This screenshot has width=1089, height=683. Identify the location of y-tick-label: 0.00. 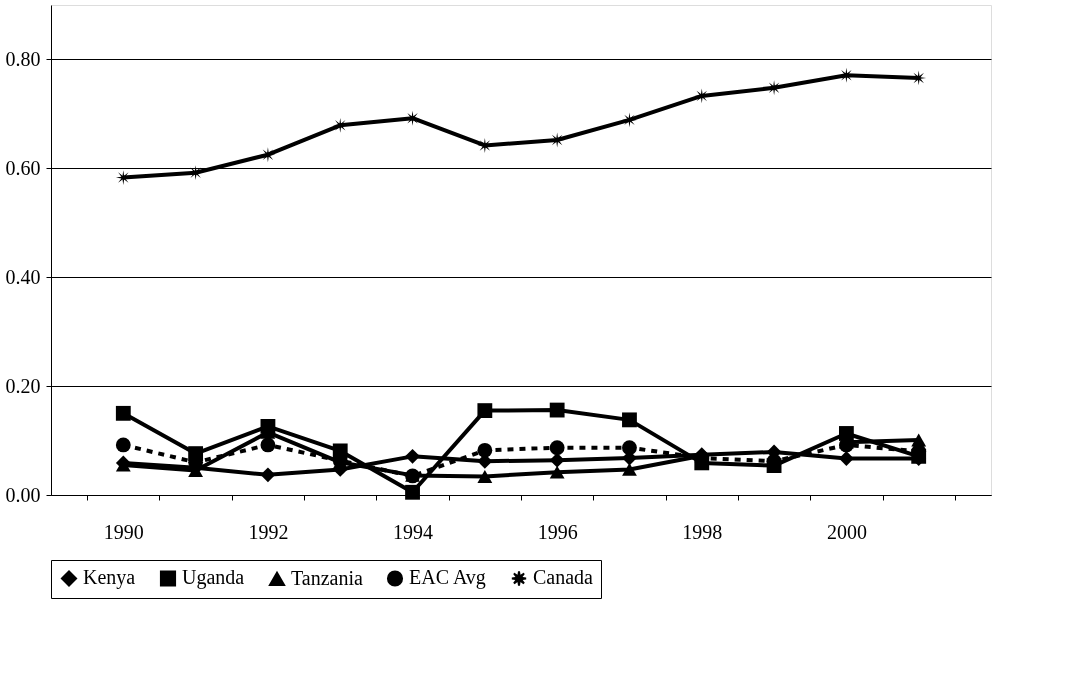
(23, 494).